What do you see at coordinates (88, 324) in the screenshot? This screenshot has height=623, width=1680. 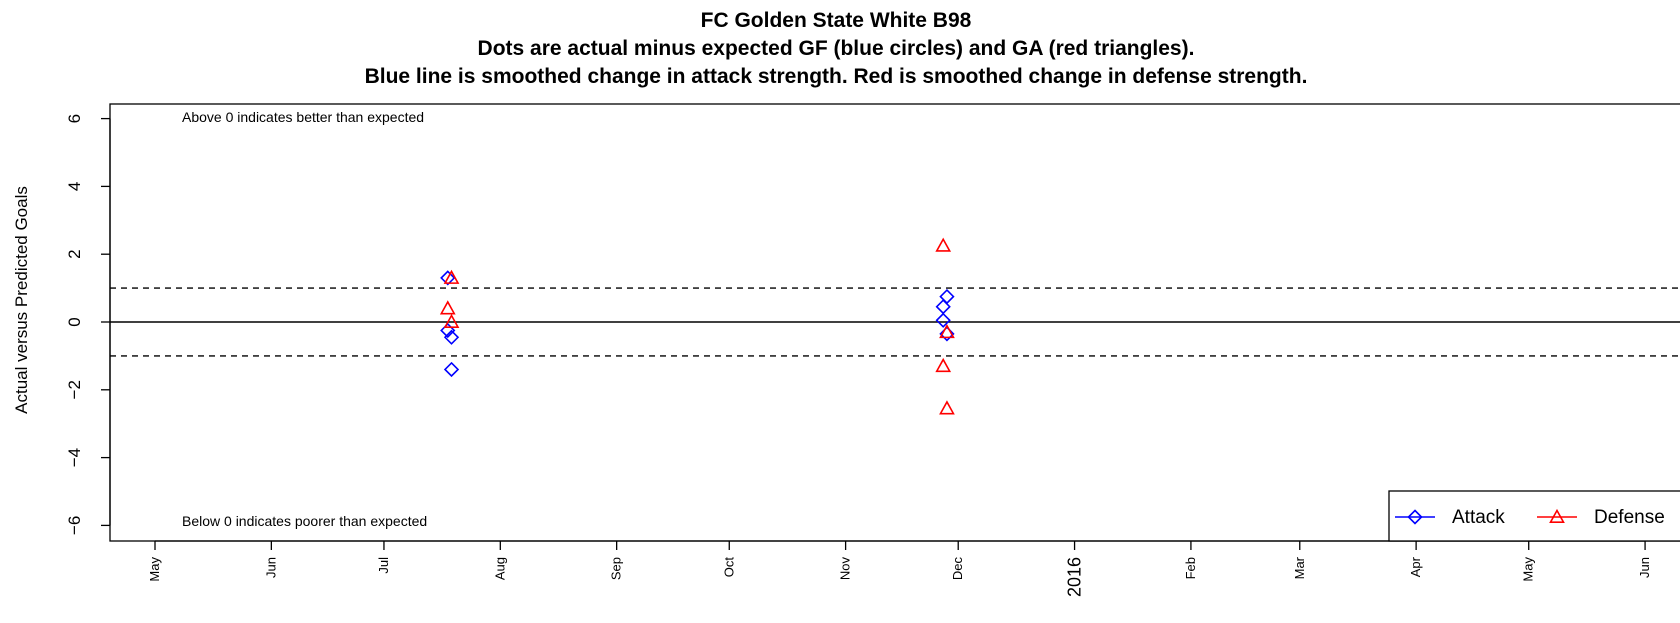 I see `y-axis: −6 −4 −2 0 2 4 6` at bounding box center [88, 324].